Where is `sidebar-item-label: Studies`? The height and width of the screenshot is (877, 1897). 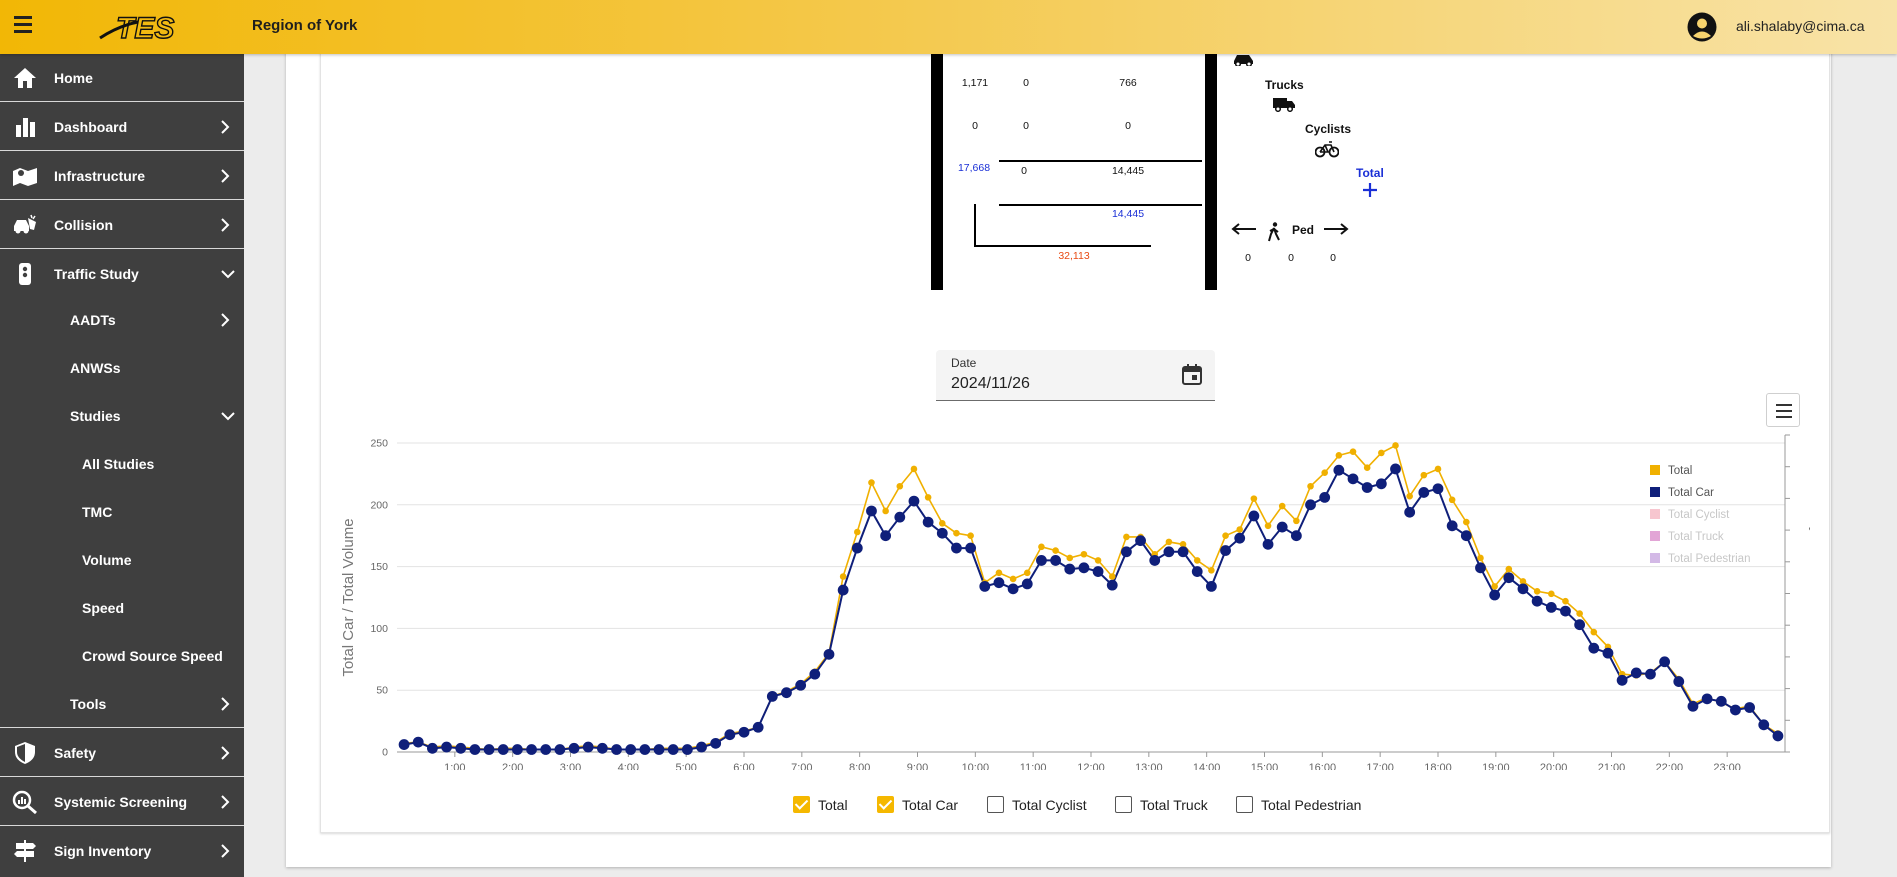 sidebar-item-label: Studies is located at coordinates (95, 416).